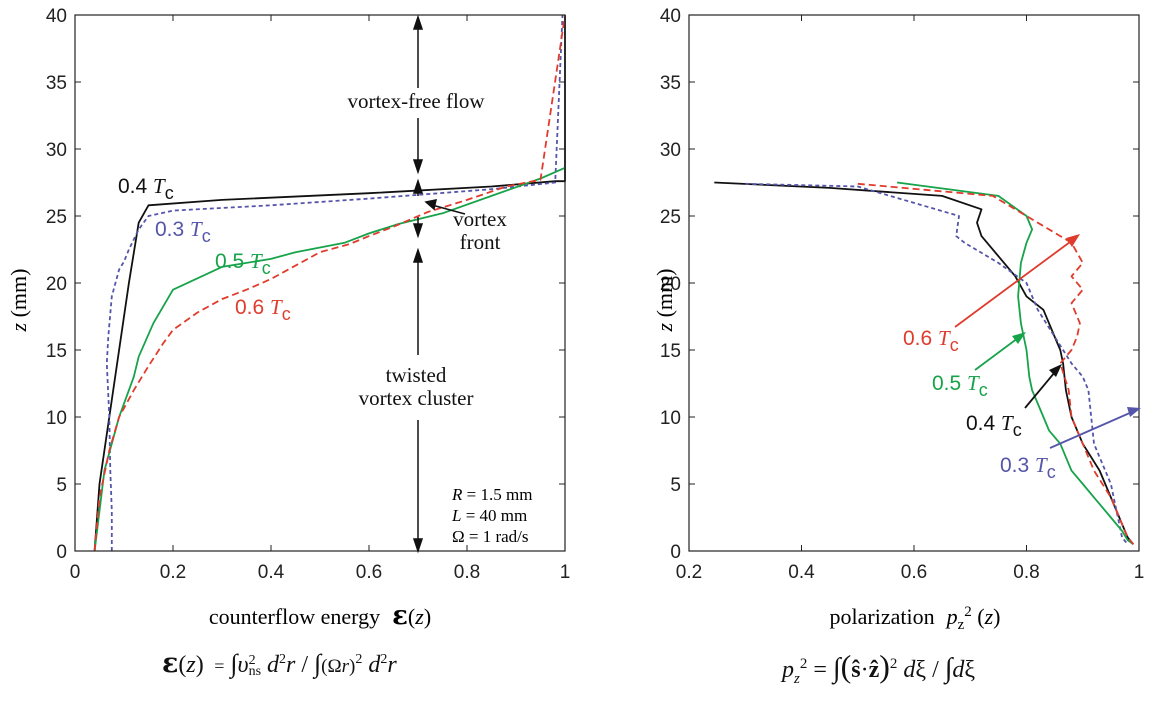  I want to click on annotation-vortex: vortex, so click(480, 219).